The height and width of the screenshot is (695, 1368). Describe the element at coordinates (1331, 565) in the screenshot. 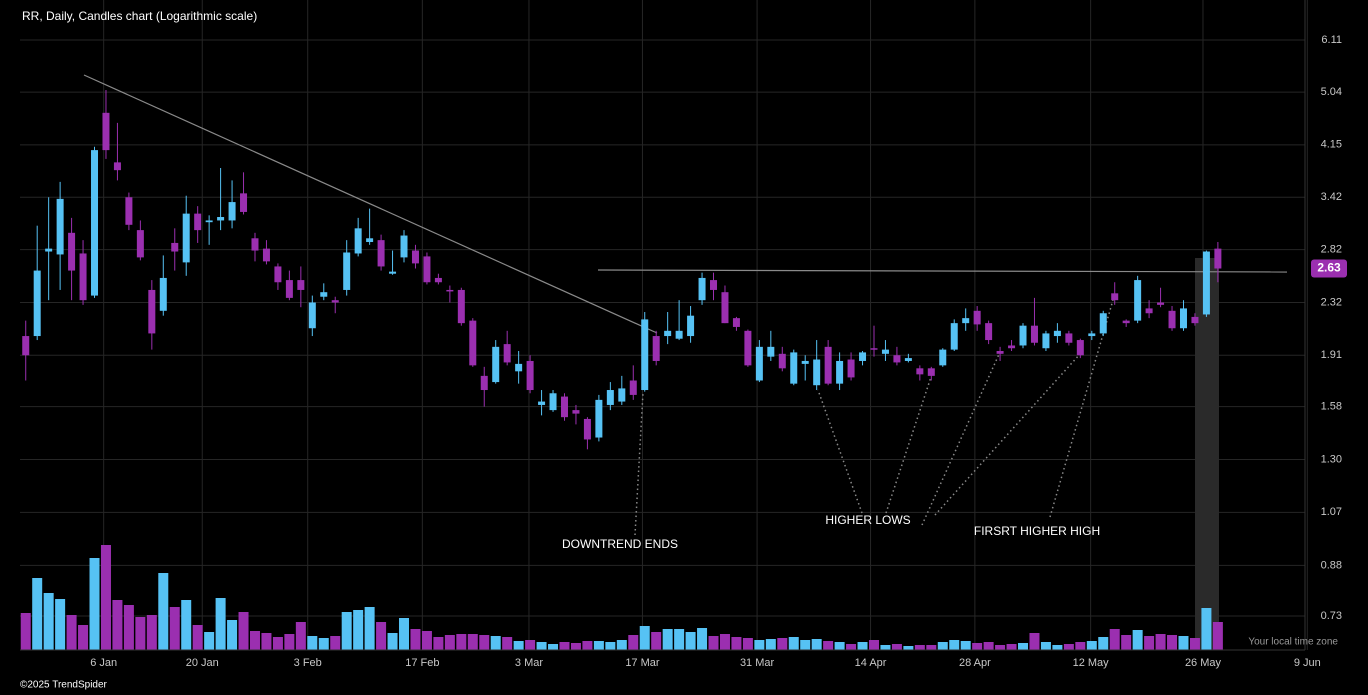

I see `y-tick-label: 0.88` at that location.